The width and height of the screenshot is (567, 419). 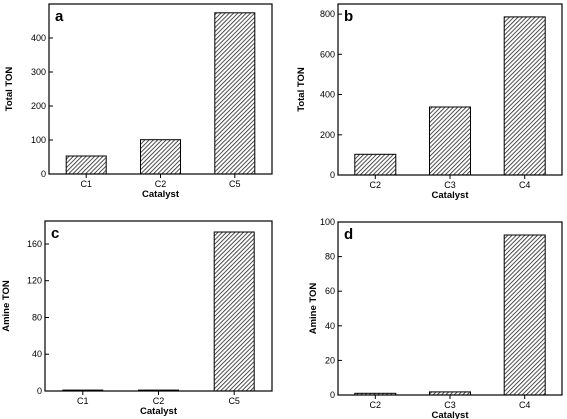 I want to click on panel-label: a, so click(x=59, y=16).